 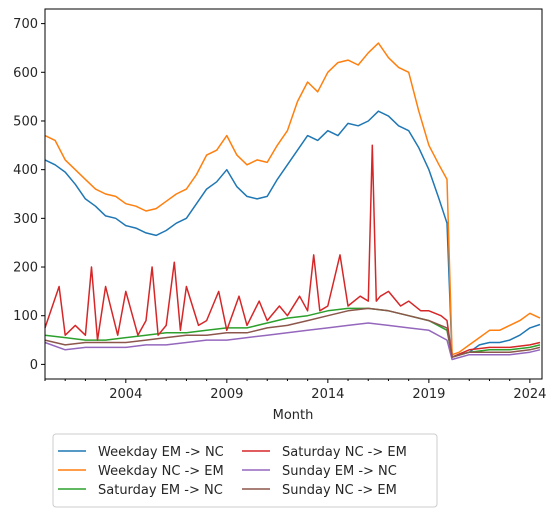 What do you see at coordinates (25, 121) in the screenshot?
I see `y-tick-label: 500` at bounding box center [25, 121].